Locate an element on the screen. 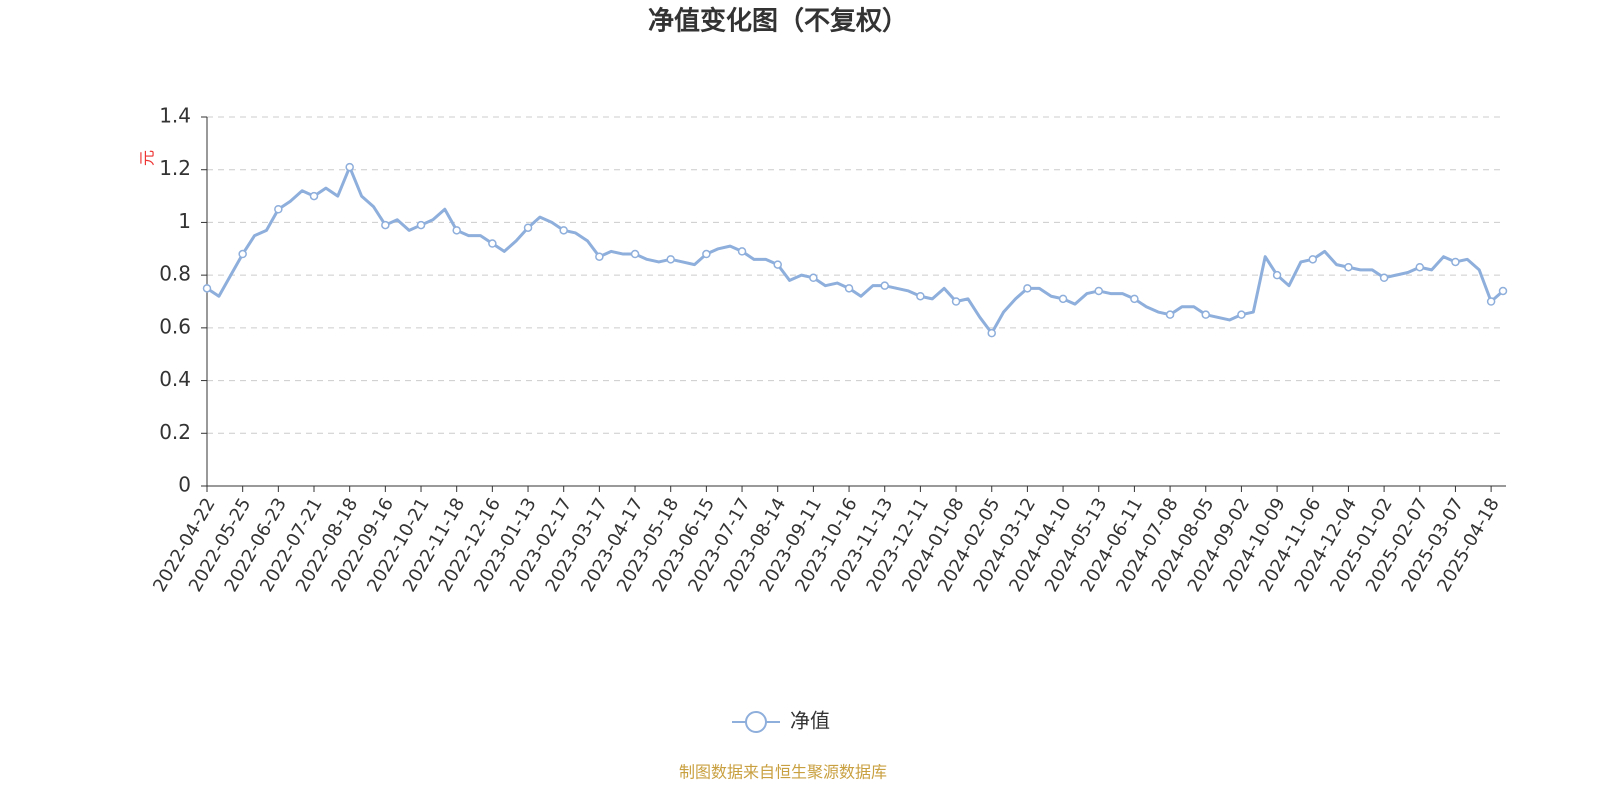 This screenshot has height=800, width=1600. chart-title: 净值变化图（不复权） is located at coordinates (778, 21).